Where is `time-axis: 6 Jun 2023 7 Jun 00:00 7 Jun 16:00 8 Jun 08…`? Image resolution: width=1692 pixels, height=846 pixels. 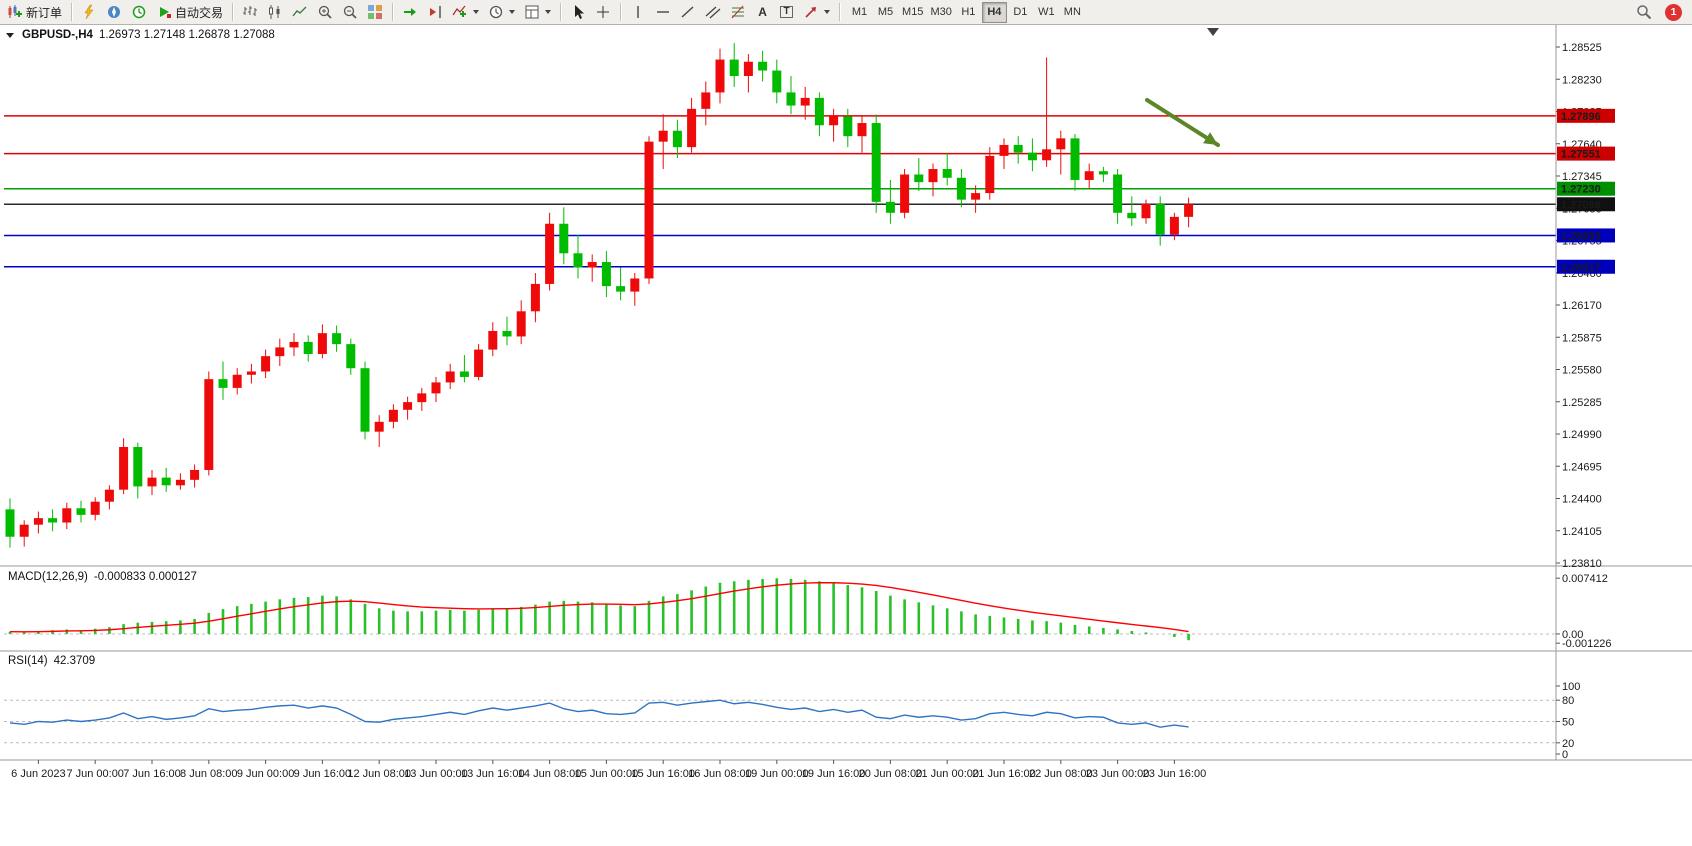
time-axis: 6 Jun 2023 7 Jun 00:00 7 Jun 16:00 8 Jun 08… is located at coordinates (608, 770).